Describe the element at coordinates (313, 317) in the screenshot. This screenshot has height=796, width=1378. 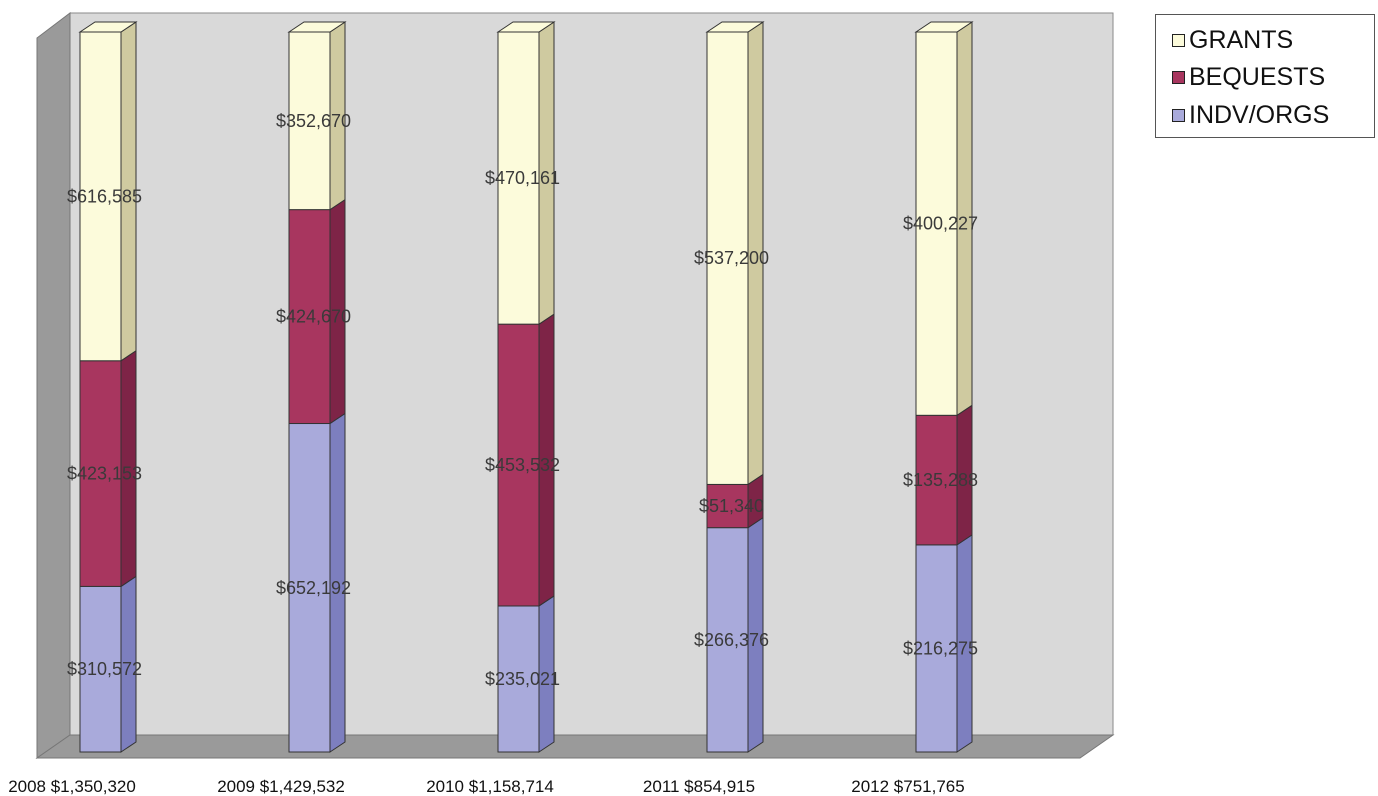
I see `data-label-bequests-1: $424,670` at that location.